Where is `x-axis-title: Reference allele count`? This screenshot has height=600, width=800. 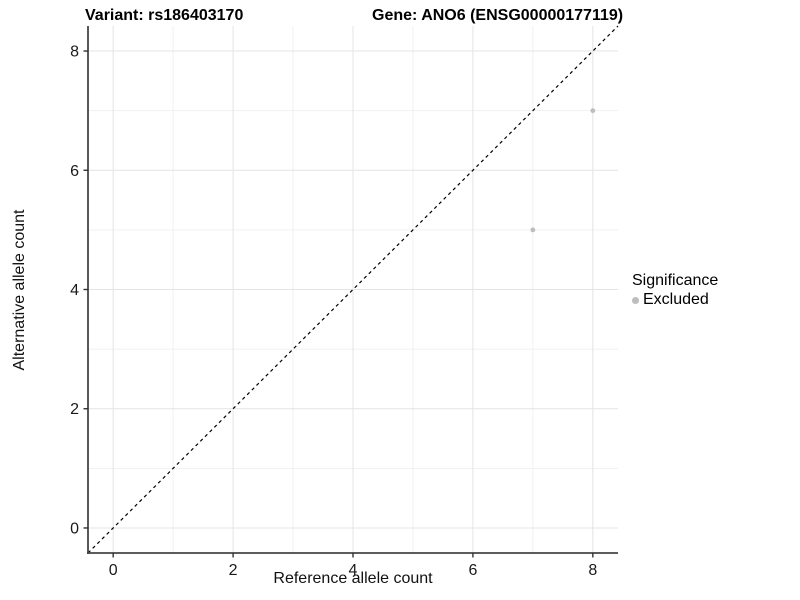 x-axis-title: Reference allele count is located at coordinates (353, 578).